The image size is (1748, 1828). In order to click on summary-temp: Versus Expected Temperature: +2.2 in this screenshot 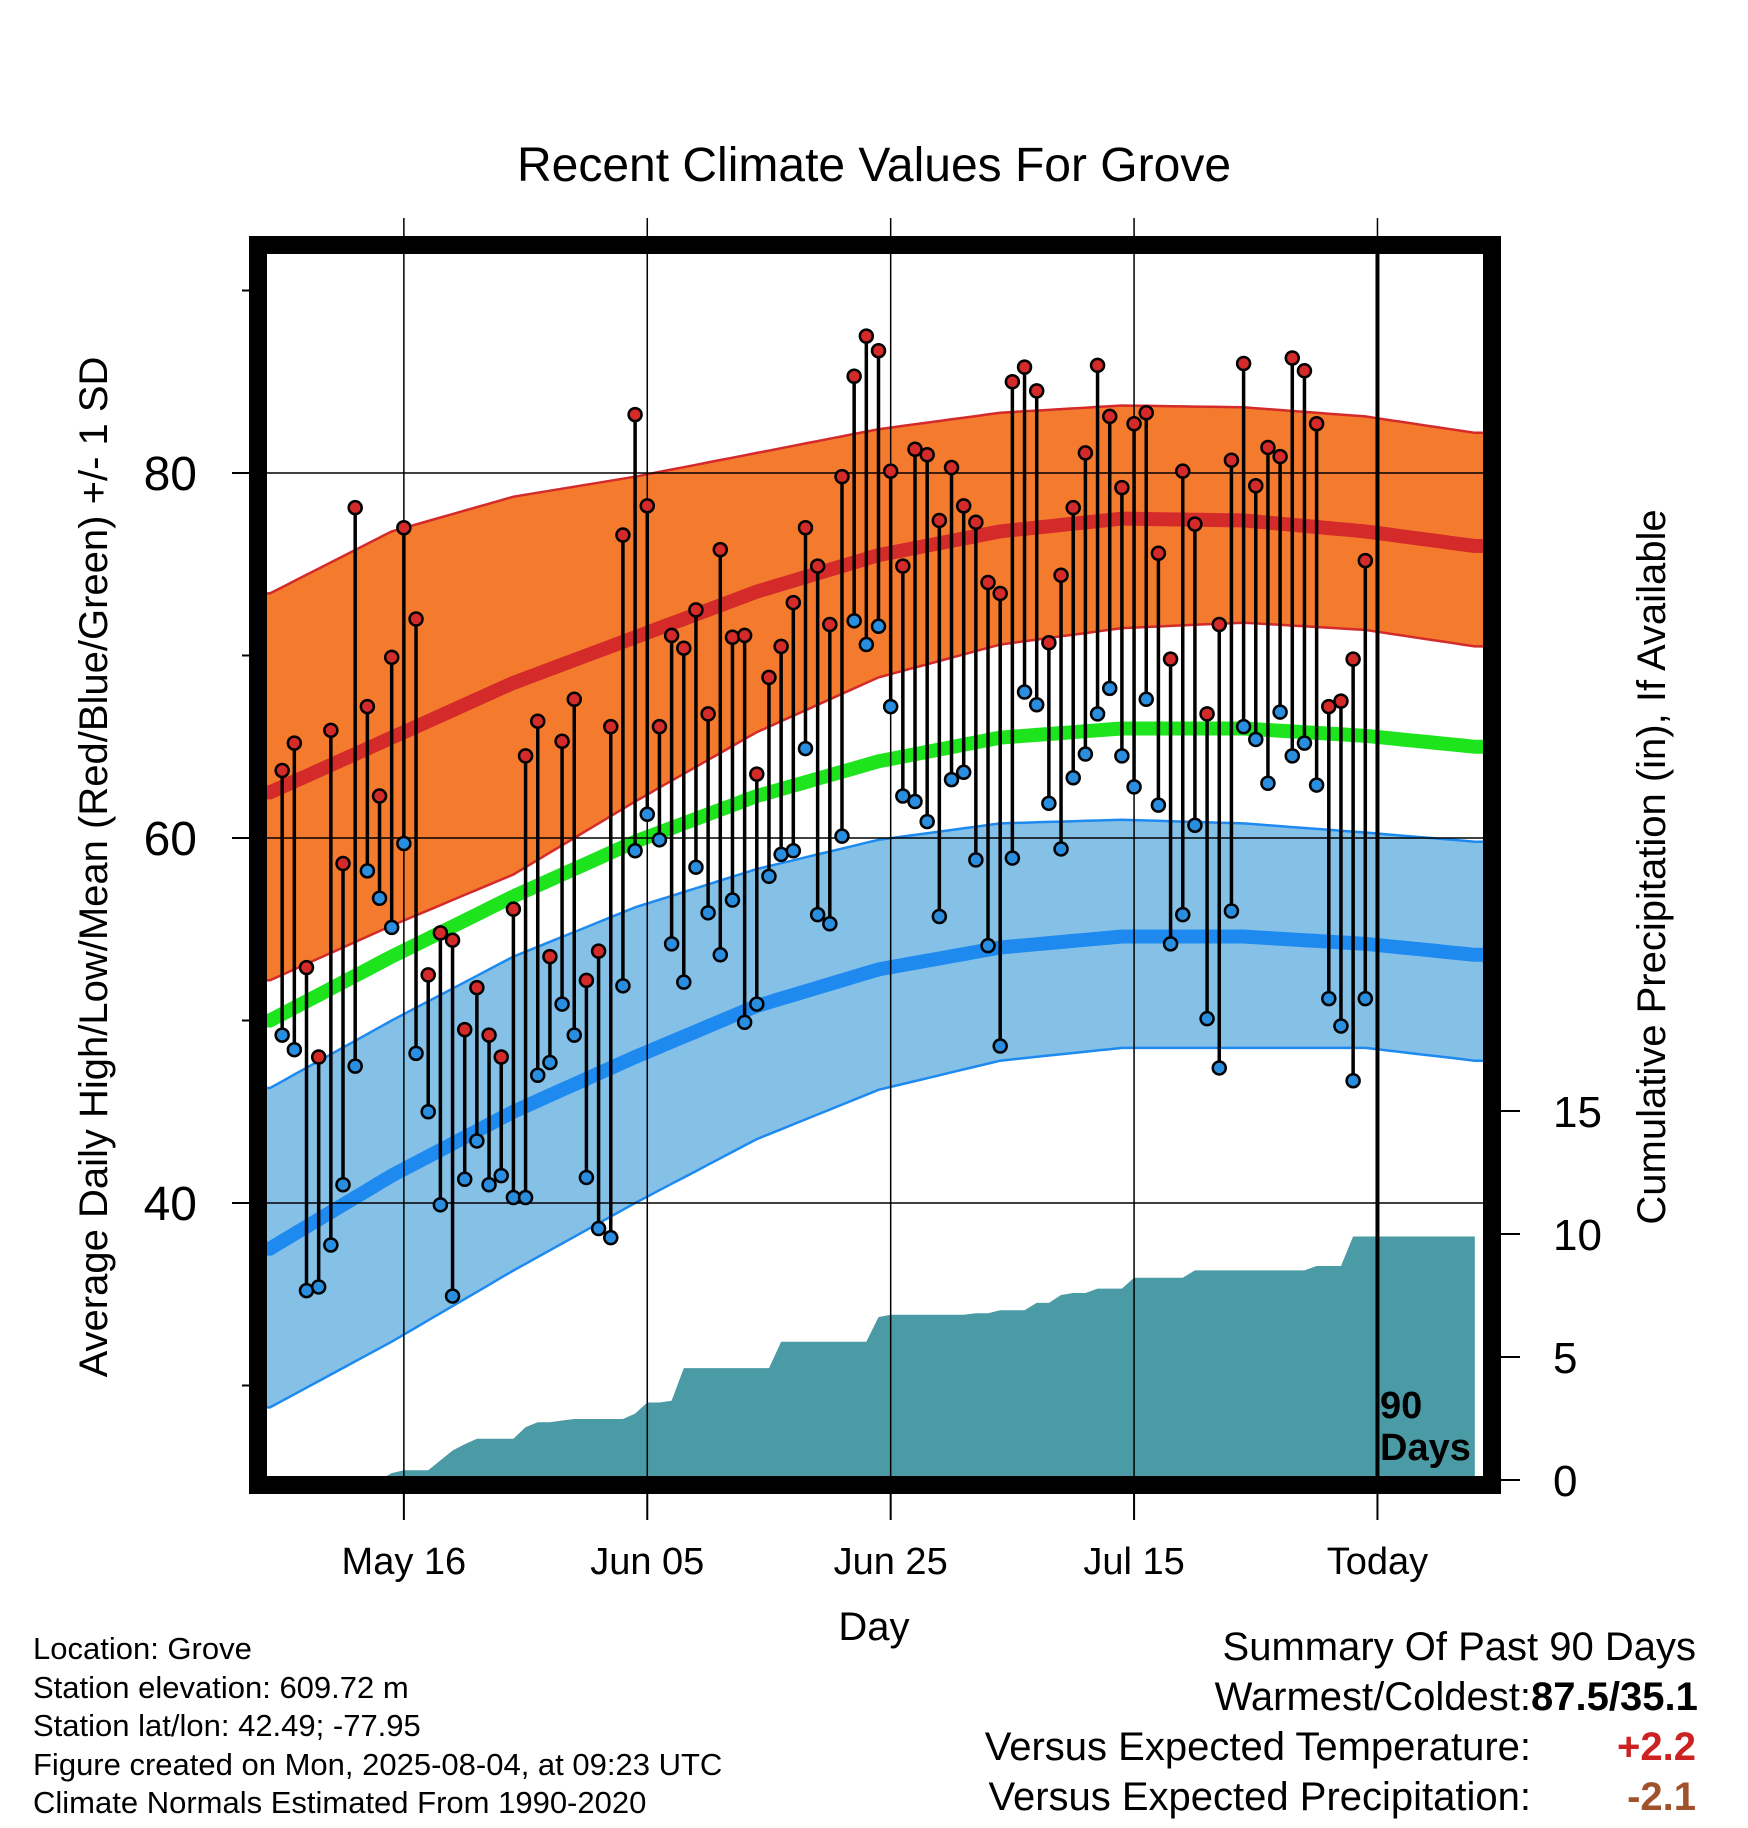, I will do `click(1246, 1747)`.